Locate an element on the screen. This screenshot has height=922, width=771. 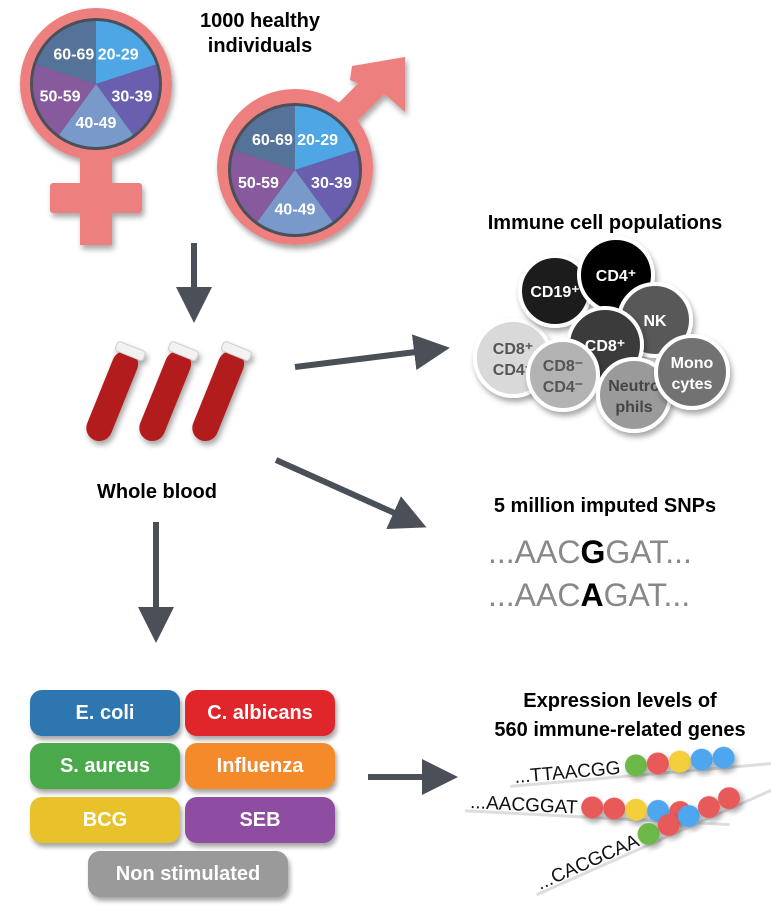
blood-tubes-icon is located at coordinates (169, 391).